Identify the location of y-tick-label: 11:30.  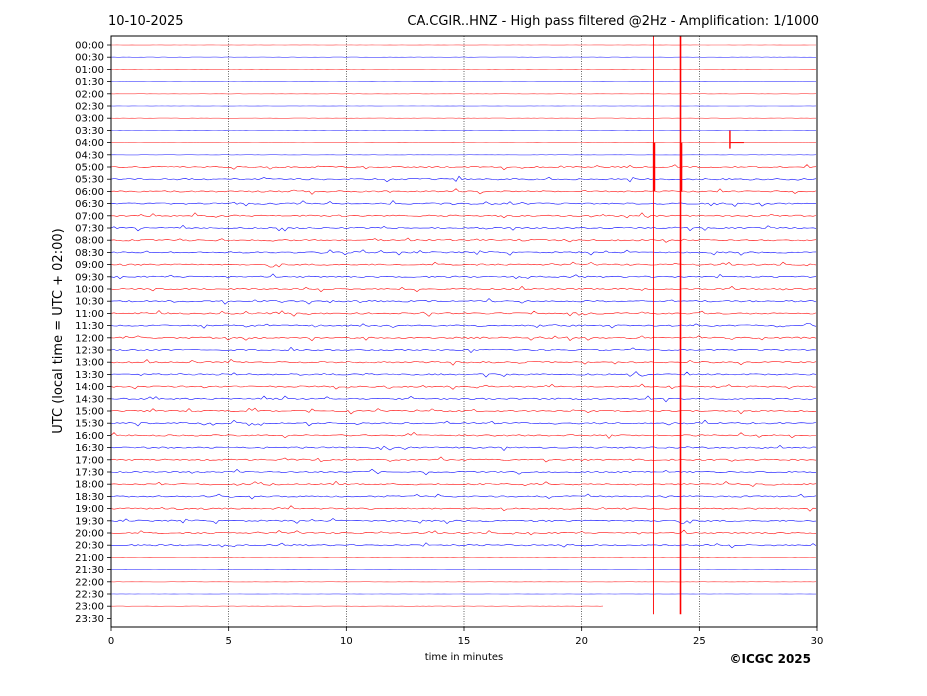
(89, 326).